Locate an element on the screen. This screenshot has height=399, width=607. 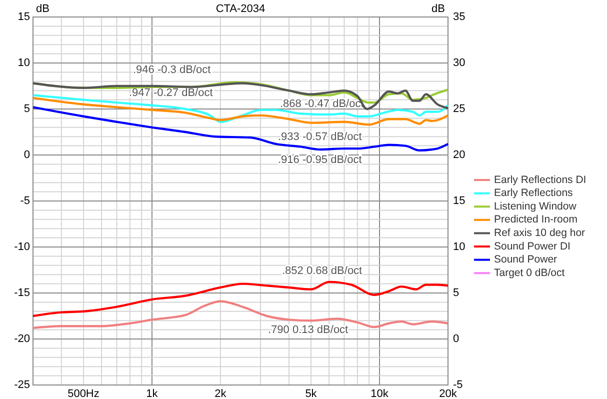
annotation: .852 0.68 dB/oct is located at coordinates (322, 270).